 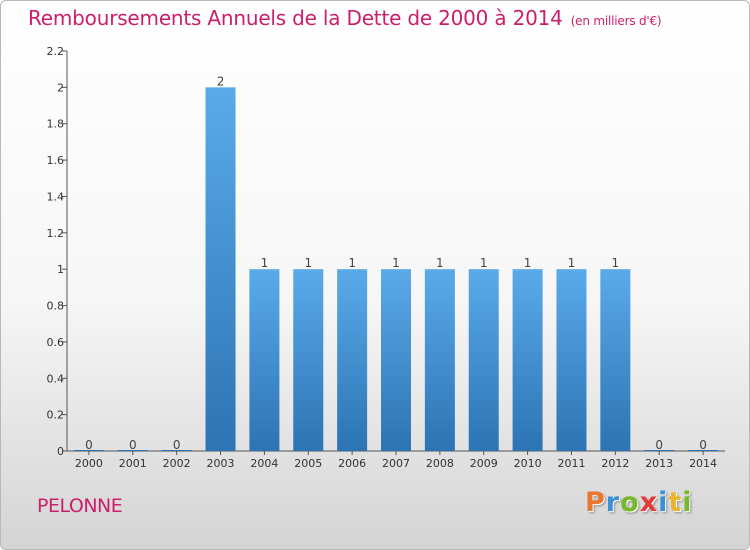 What do you see at coordinates (571, 360) in the screenshot?
I see `bar-2011` at bounding box center [571, 360].